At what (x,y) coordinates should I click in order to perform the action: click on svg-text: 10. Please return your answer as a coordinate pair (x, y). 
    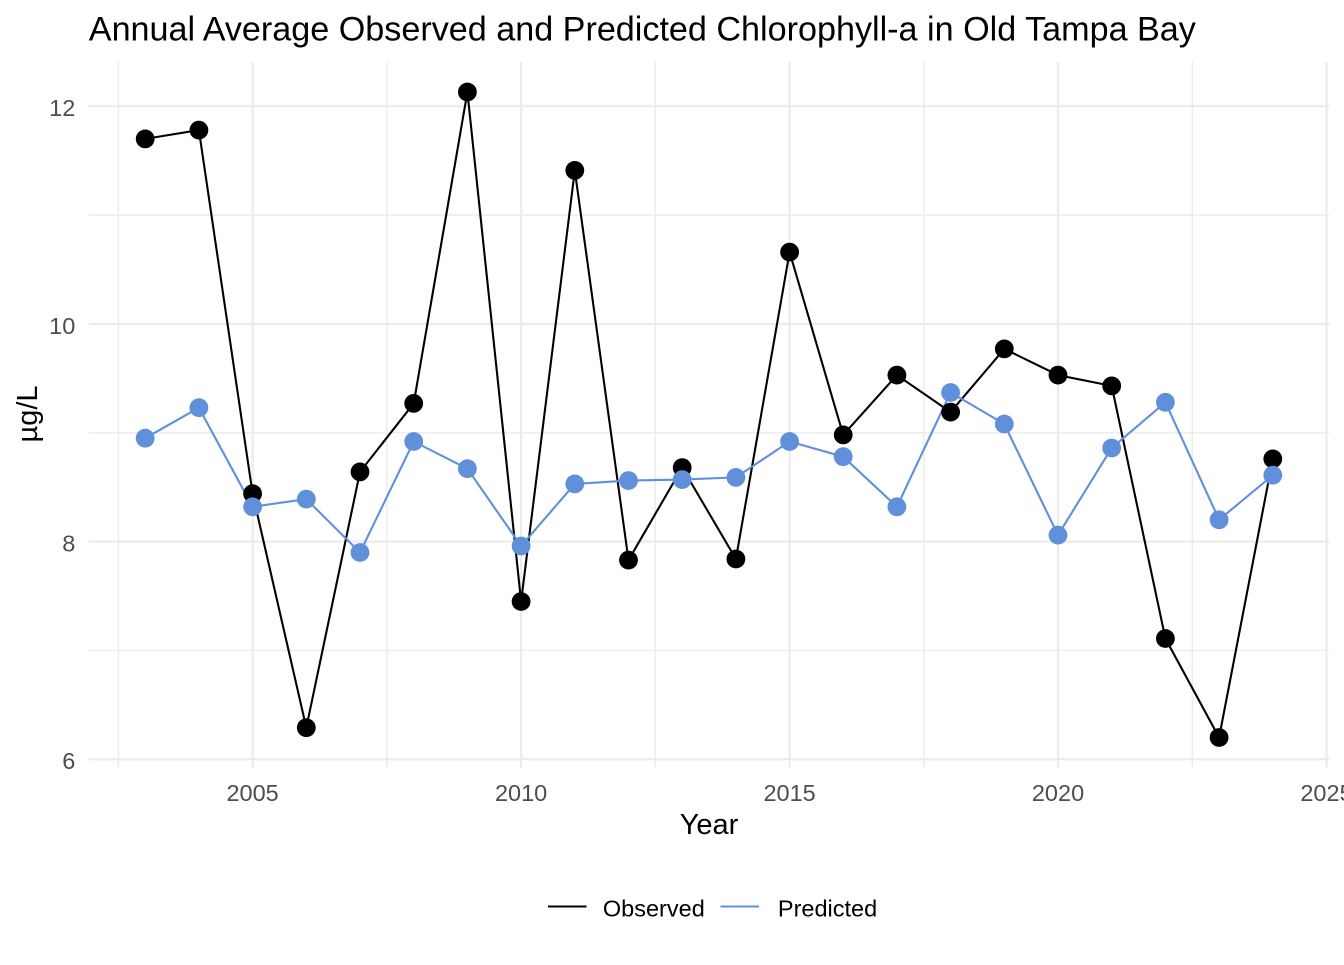
    Looking at the image, I should click on (62, 326).